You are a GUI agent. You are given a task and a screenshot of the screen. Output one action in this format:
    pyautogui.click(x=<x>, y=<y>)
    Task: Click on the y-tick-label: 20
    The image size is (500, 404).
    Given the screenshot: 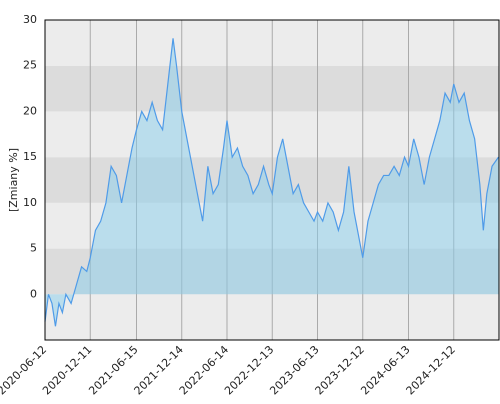 What is the action you would take?
    pyautogui.click(x=30, y=110)
    